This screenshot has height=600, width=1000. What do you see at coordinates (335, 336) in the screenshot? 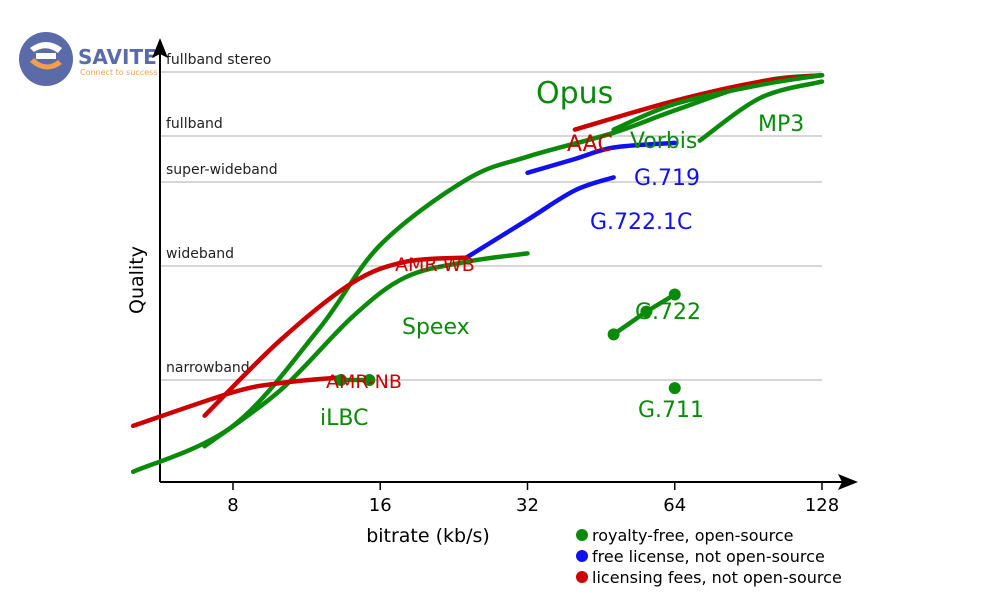
I see `series-amr-wb-line` at bounding box center [335, 336].